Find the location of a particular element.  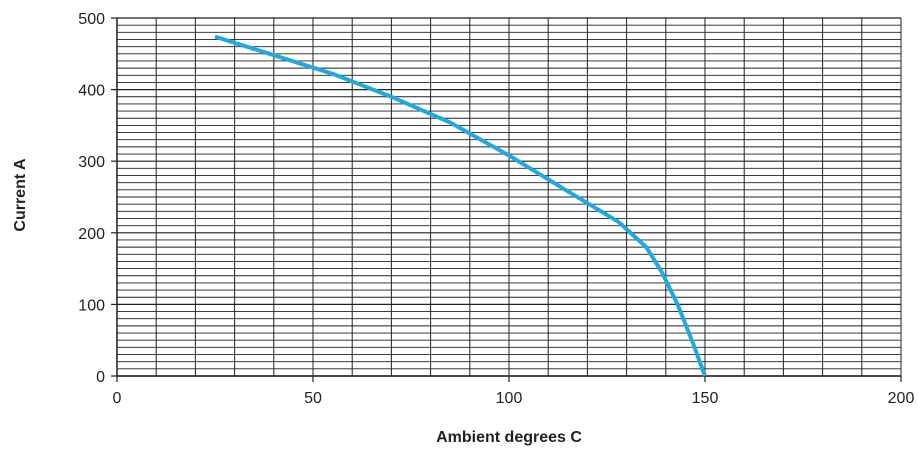

y-tick-label: 0 is located at coordinates (100, 377).